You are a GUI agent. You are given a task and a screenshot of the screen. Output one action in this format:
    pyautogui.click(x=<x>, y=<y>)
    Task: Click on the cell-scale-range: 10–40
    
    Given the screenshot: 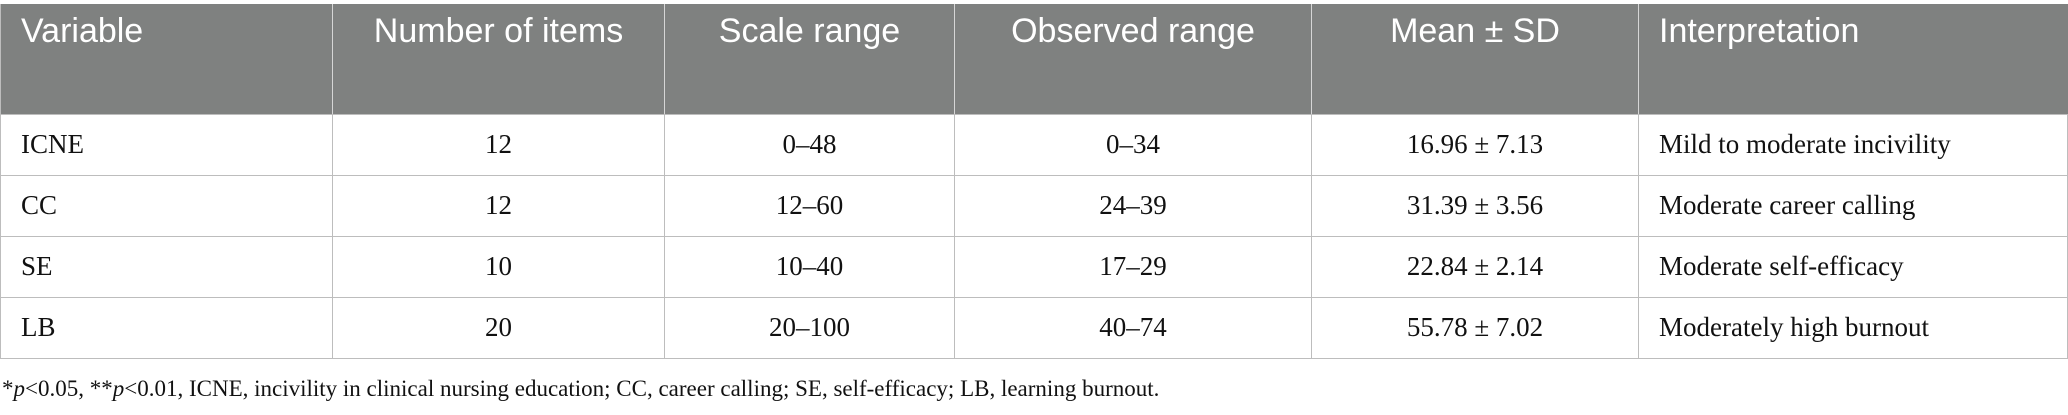 What is the action you would take?
    pyautogui.click(x=809, y=266)
    